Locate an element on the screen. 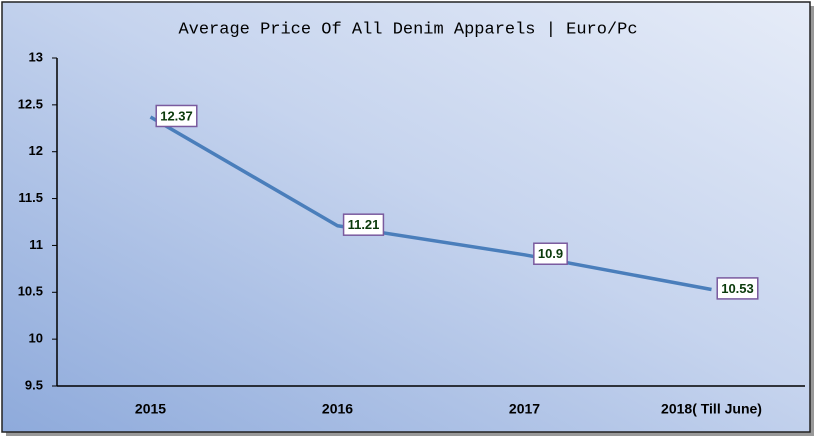 This screenshot has height=445, width=820. value-label: 11.21 is located at coordinates (364, 224).